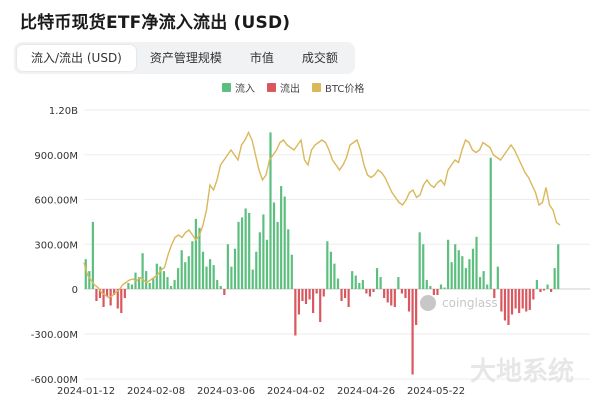 This screenshot has height=410, width=600. Describe the element at coordinates (185, 58) in the screenshot. I see `tab-aum: 资产管理规模` at that location.